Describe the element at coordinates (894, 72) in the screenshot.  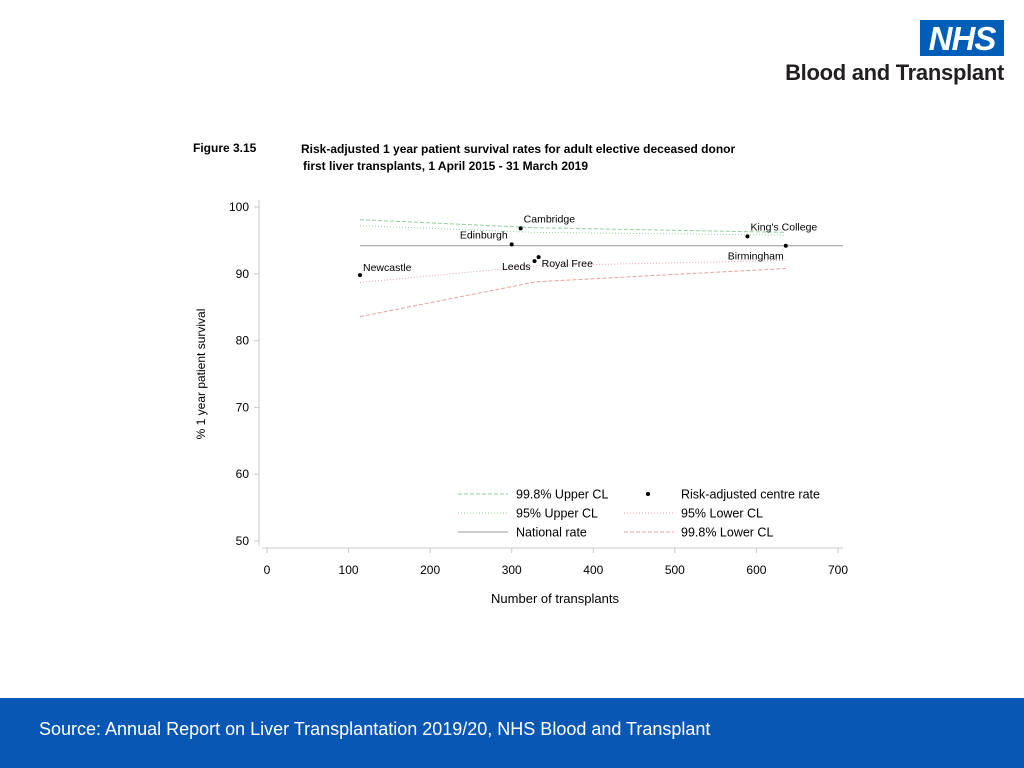
I see `nhs-logo-subtitle: Blood and Transplant` at that location.